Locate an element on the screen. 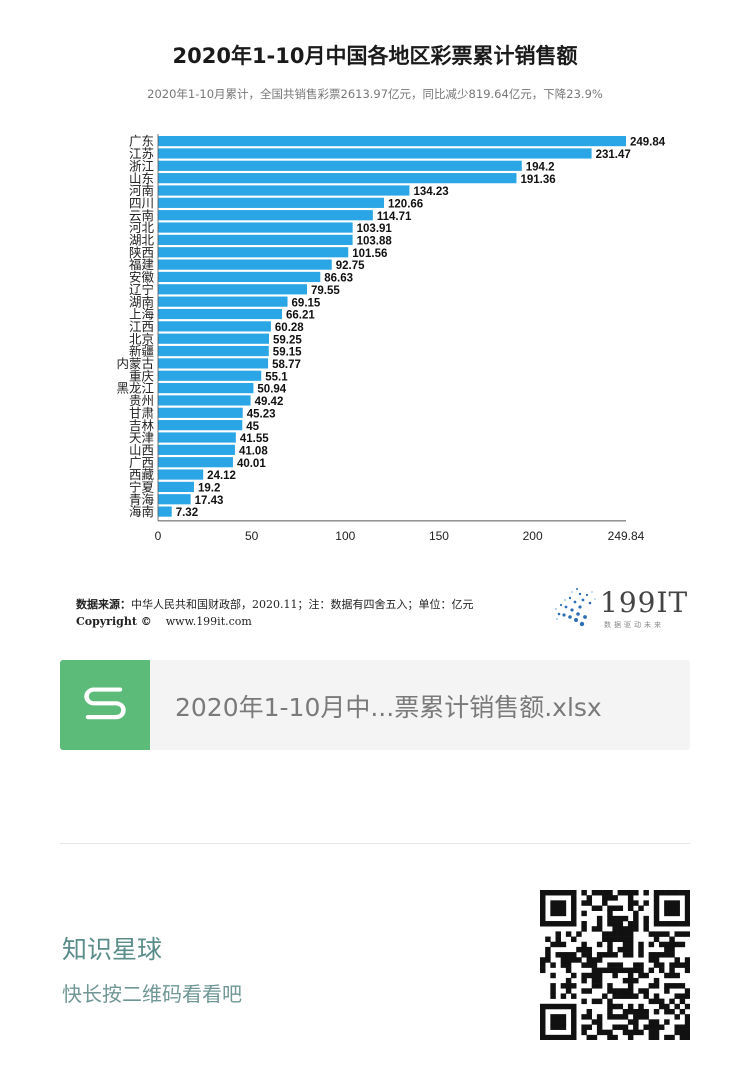 Image resolution: width=750 pixels, height=1091 pixels. bar-青海 is located at coordinates (174, 499).